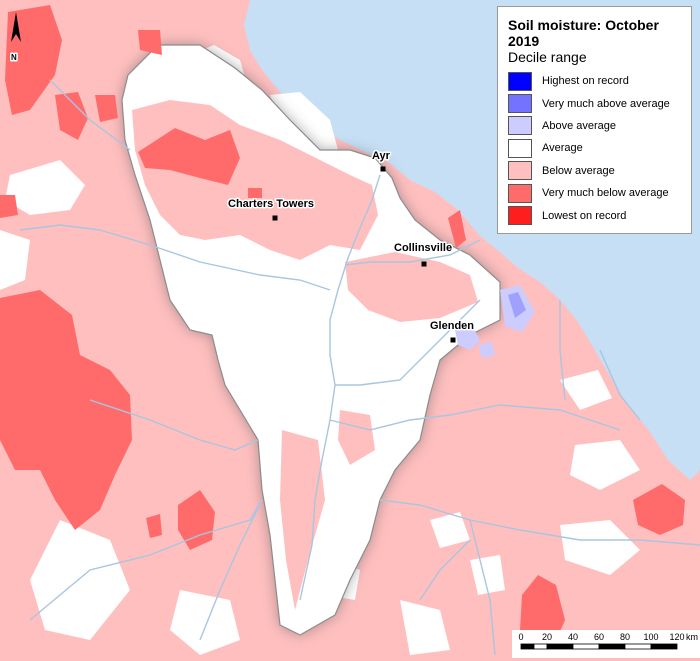 The width and height of the screenshot is (700, 661). I want to click on very-much-above-average, so click(517, 305).